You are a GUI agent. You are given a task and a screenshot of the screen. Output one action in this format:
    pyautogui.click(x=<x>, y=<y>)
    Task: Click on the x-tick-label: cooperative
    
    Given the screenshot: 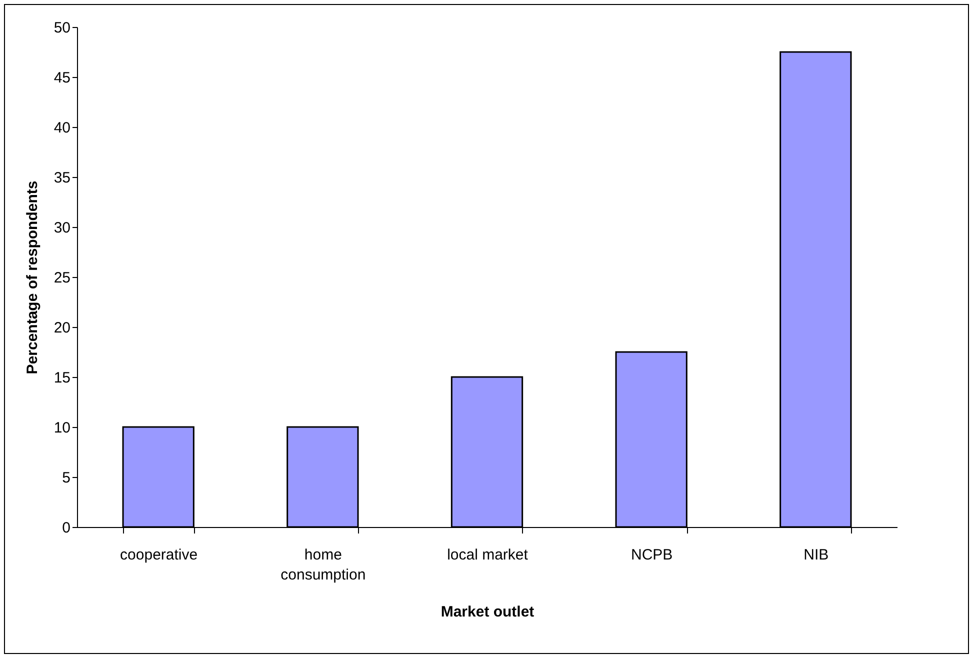 What is the action you would take?
    pyautogui.click(x=159, y=555)
    